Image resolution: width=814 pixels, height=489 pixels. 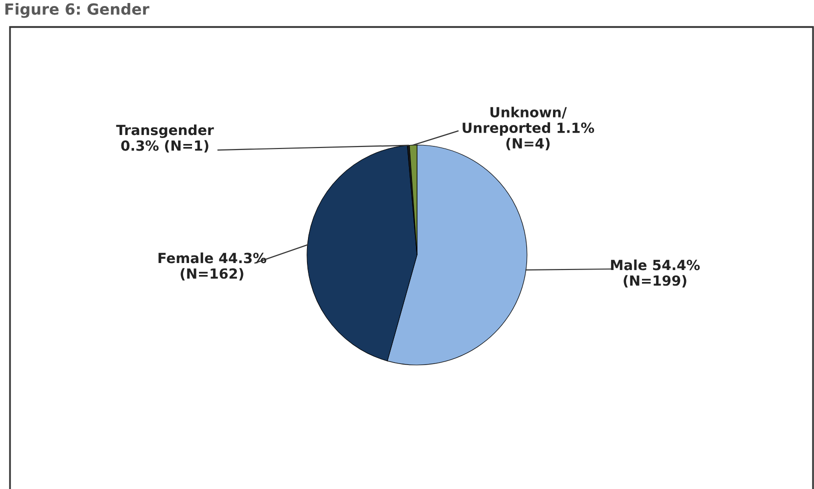 What do you see at coordinates (528, 128) in the screenshot?
I see `slice-label: Unknown/ Unreported 1.1% (N=4)` at bounding box center [528, 128].